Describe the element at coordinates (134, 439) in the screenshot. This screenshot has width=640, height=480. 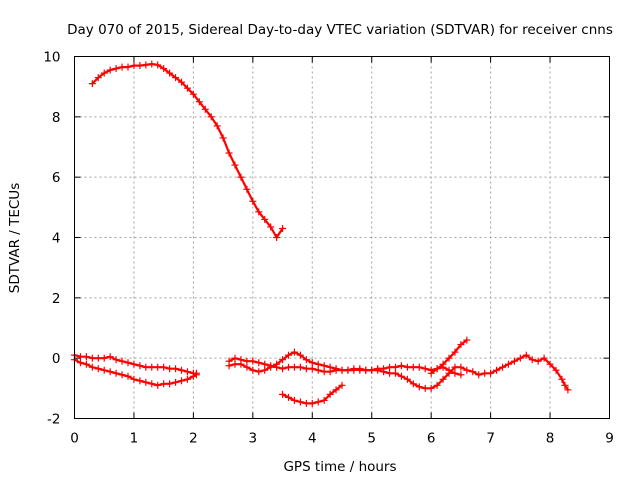
I see `x-tick-label: 1` at that location.